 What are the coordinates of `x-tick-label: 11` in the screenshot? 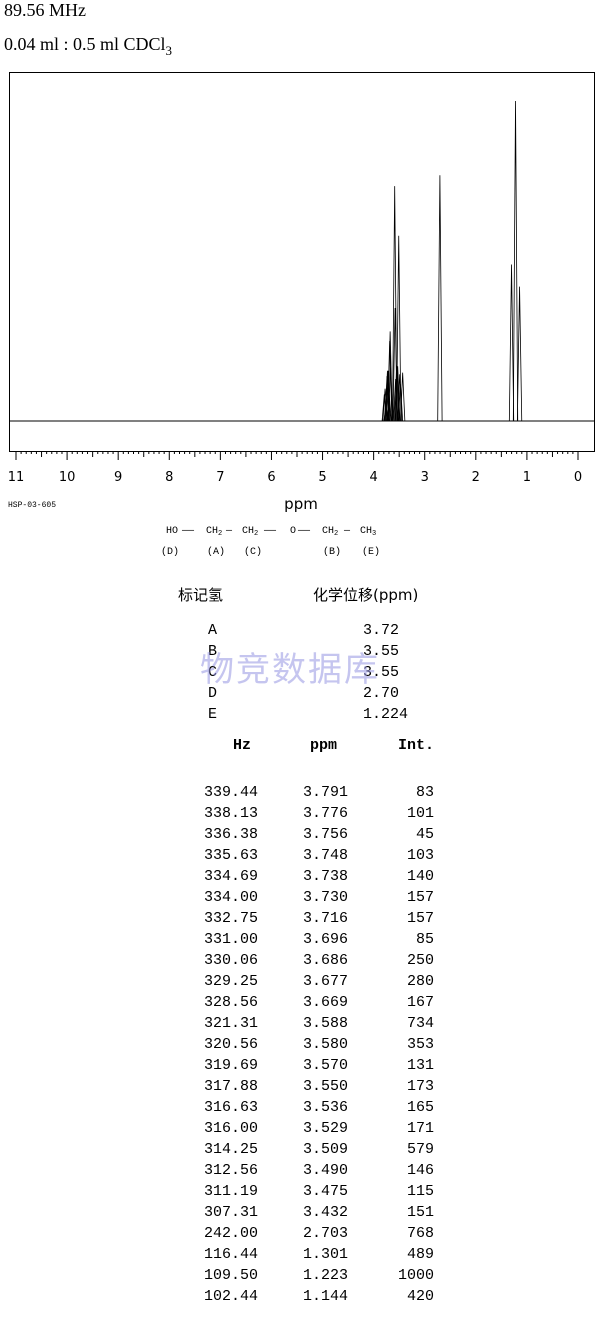 It's located at (16, 477).